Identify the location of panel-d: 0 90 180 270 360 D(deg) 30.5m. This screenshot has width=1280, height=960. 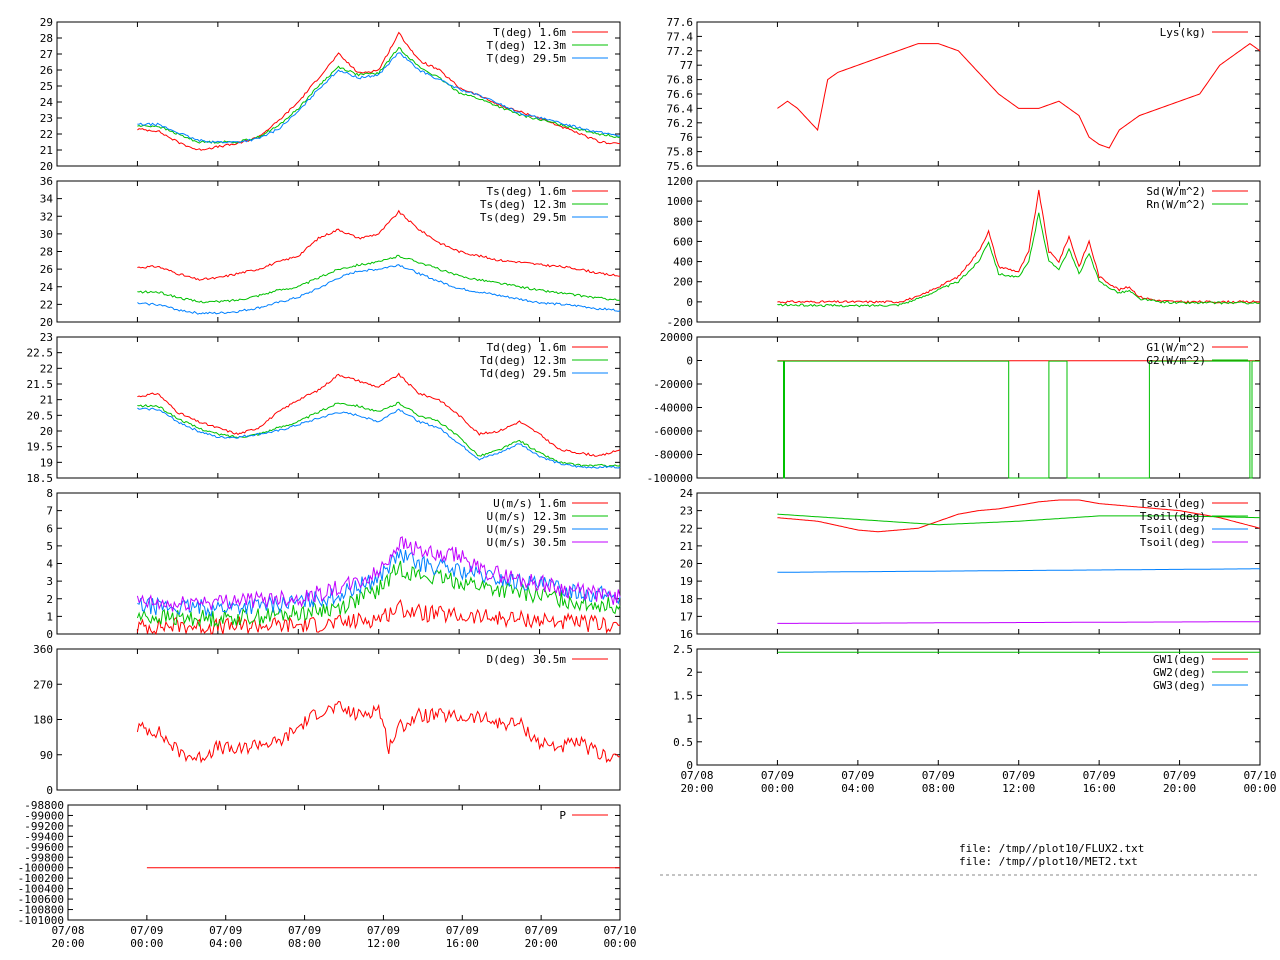
(327, 720).